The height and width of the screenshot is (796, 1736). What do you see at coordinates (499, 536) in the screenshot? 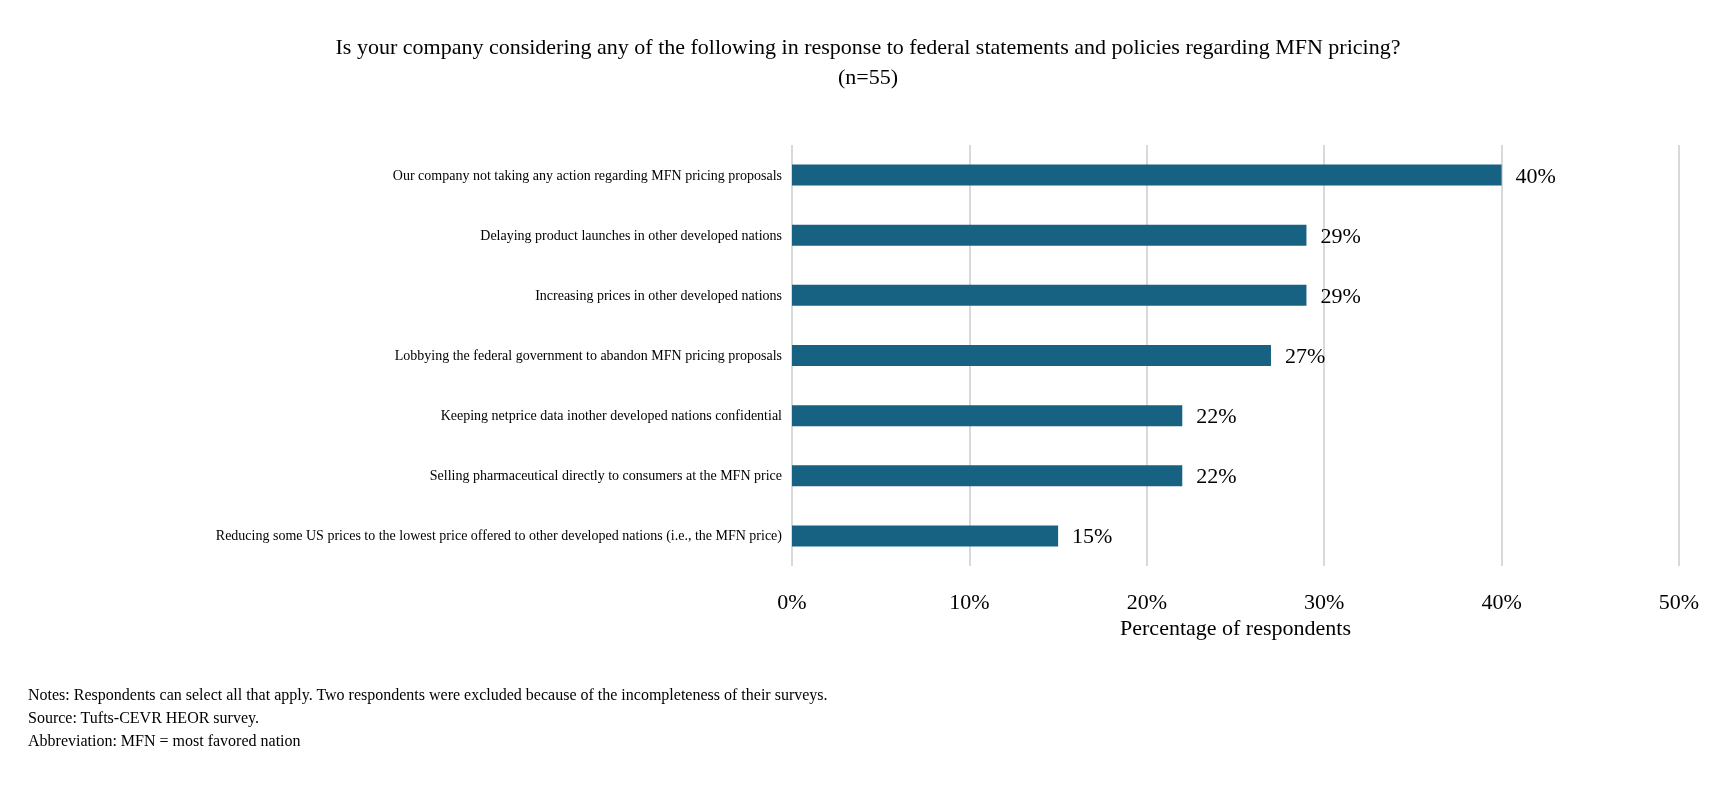
I see `y-tick-label: Reducing some US prices to the lowest price offered to other developed nations (i.e., the MFN price)` at bounding box center [499, 536].